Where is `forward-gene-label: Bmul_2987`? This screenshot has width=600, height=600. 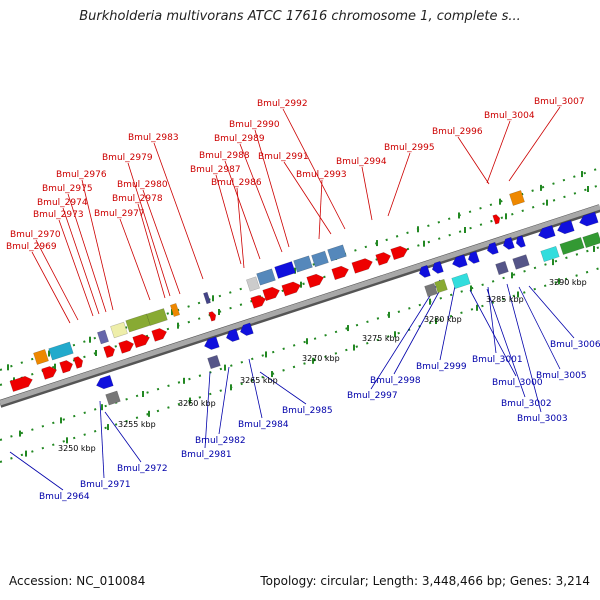 forward-gene-label: Bmul_2987 is located at coordinates (215, 170).